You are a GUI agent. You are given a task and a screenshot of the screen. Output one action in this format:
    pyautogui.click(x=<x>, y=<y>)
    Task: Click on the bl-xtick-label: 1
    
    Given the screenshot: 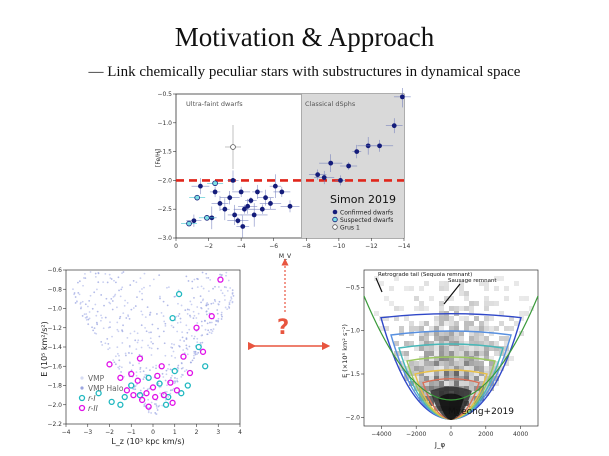 What is the action you would take?
    pyautogui.click(x=175, y=432)
    